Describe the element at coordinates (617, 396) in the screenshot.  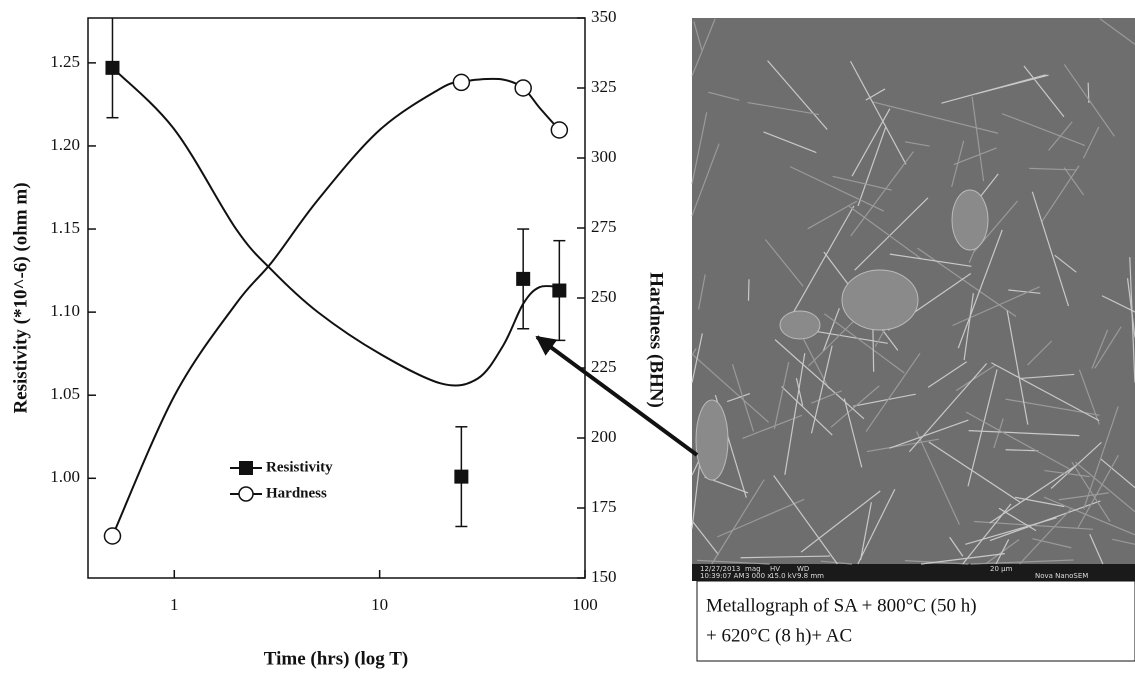
I see `arrow` at that location.